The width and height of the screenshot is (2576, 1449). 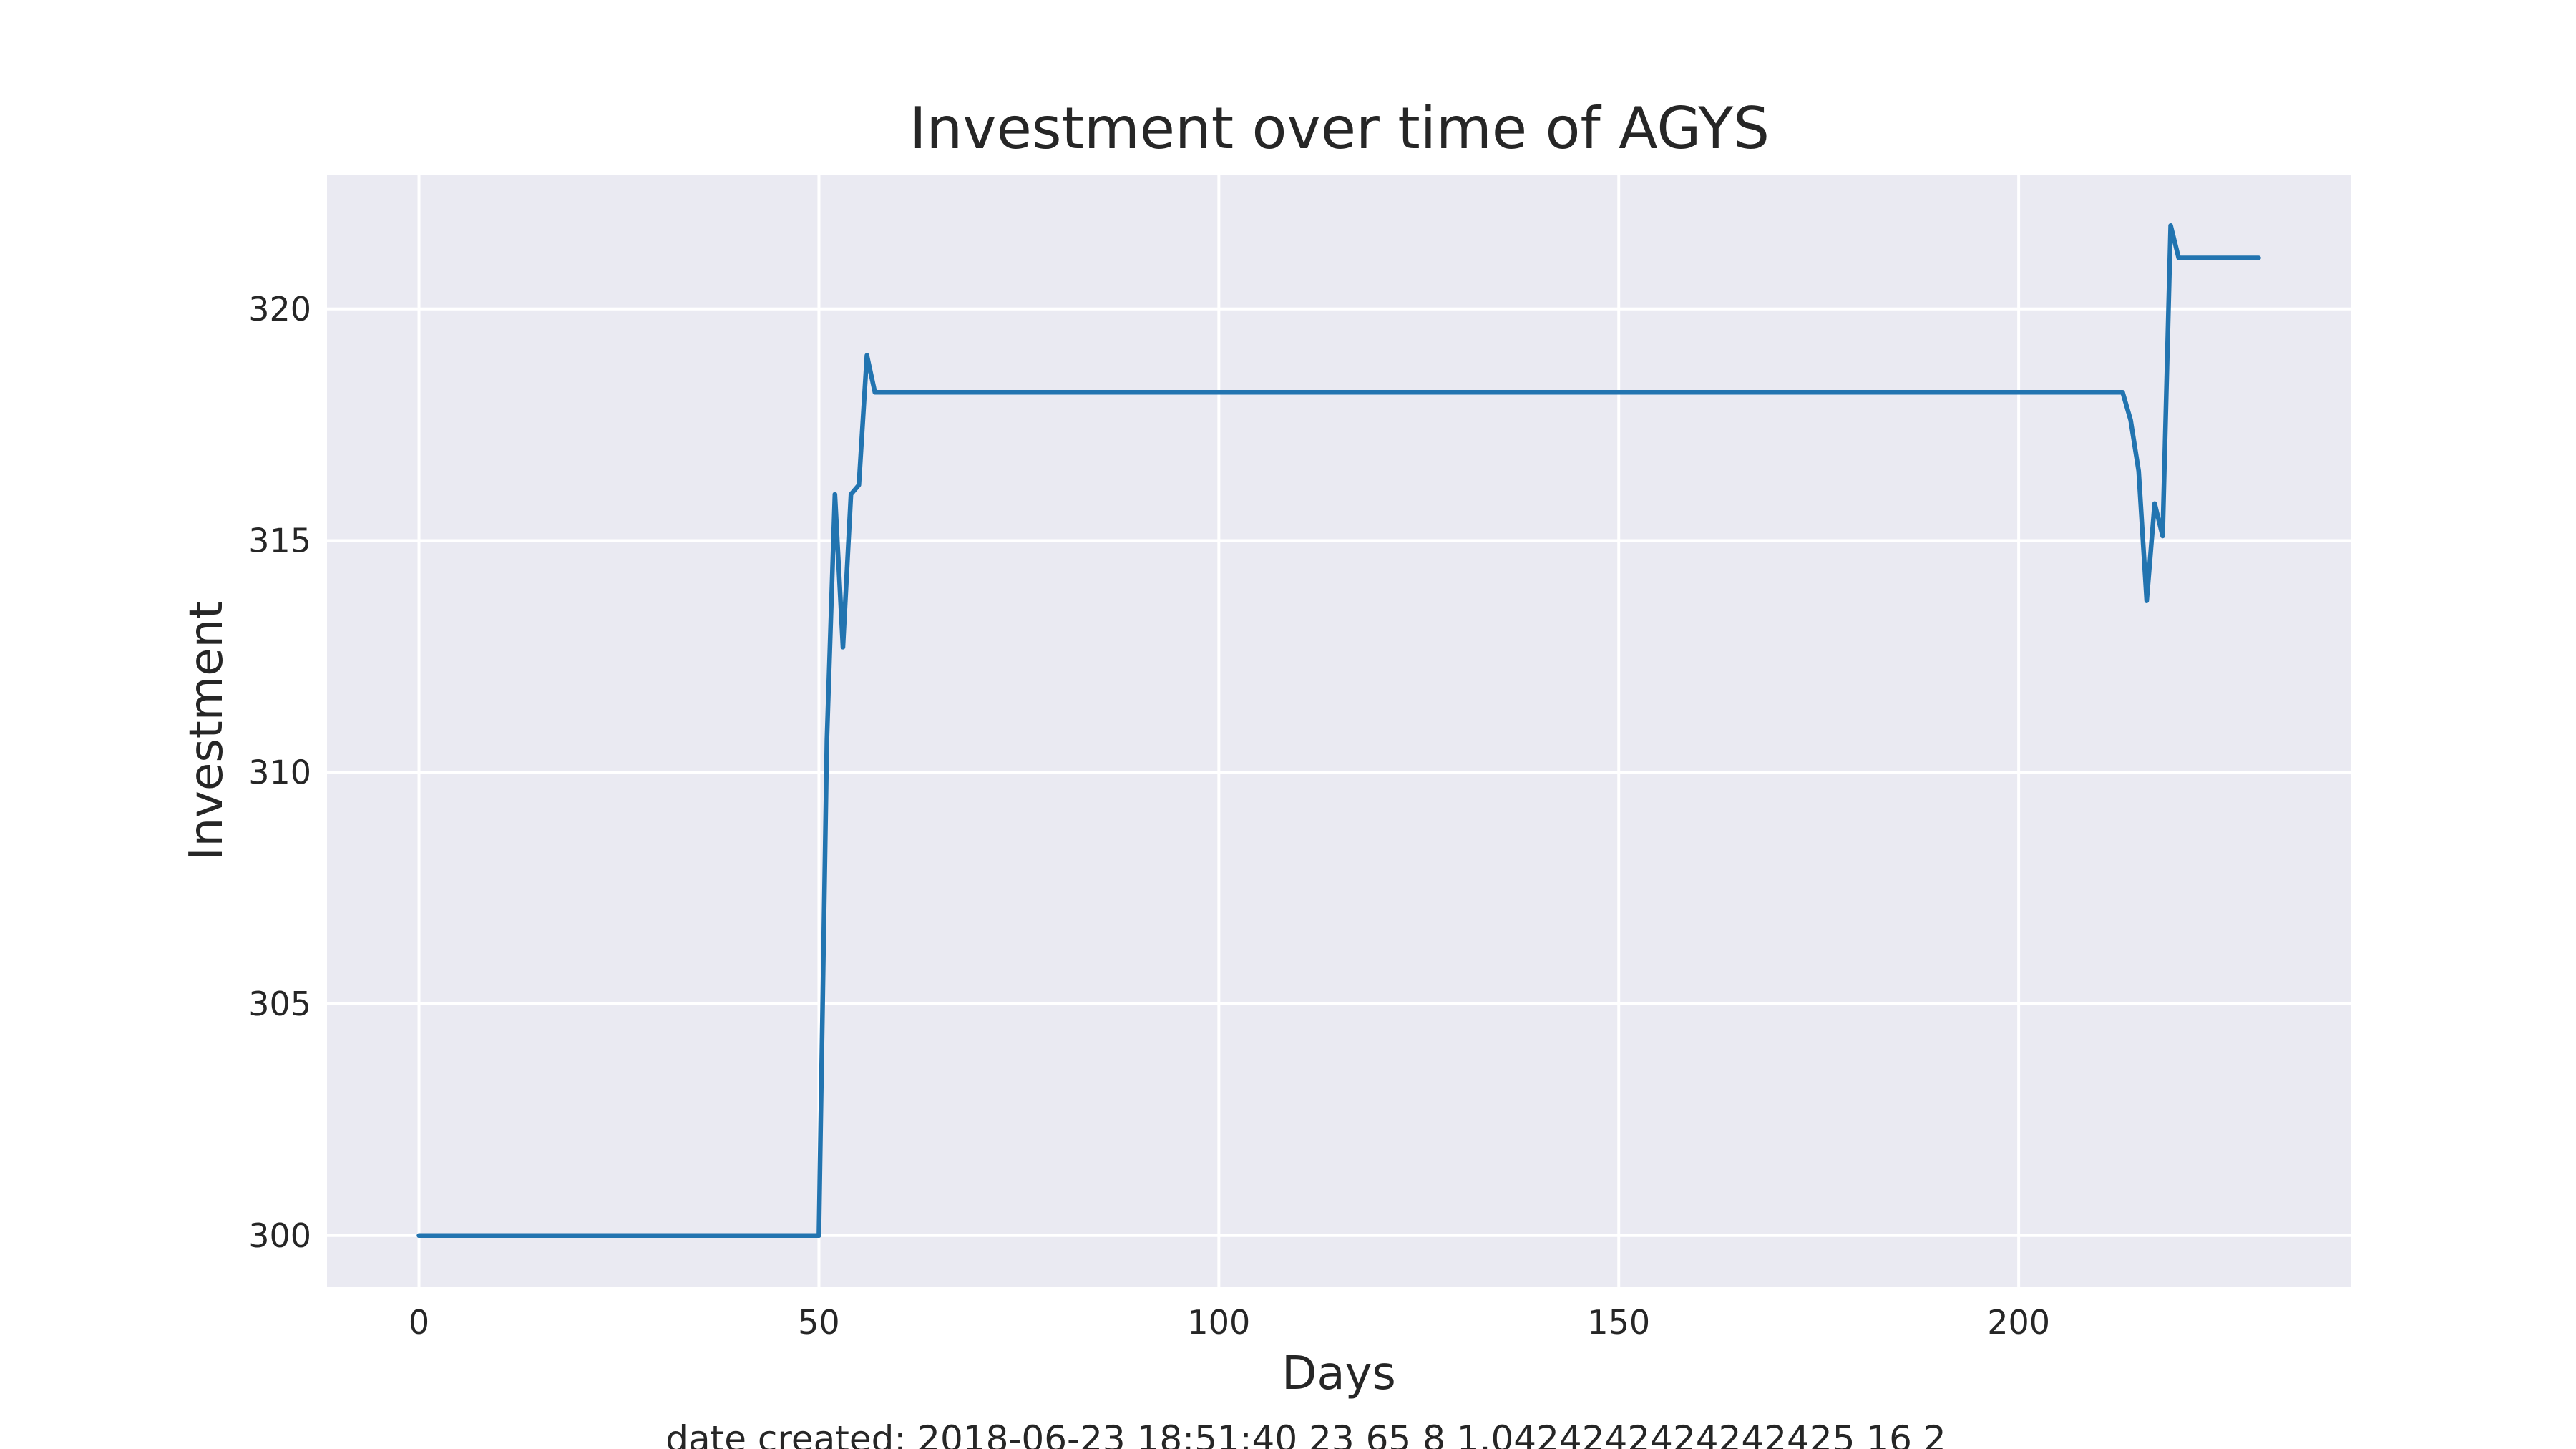 I want to click on x-tick-label: 200, so click(x=2018, y=1322).